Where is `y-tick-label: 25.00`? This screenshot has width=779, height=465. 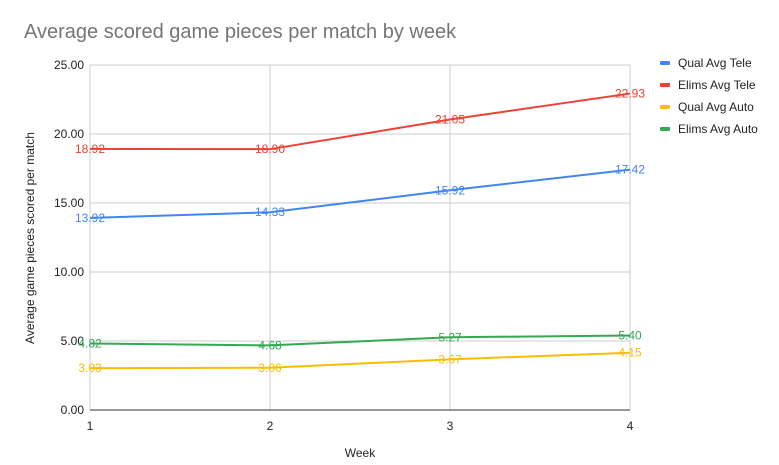 y-tick-label: 25.00 is located at coordinates (69, 65).